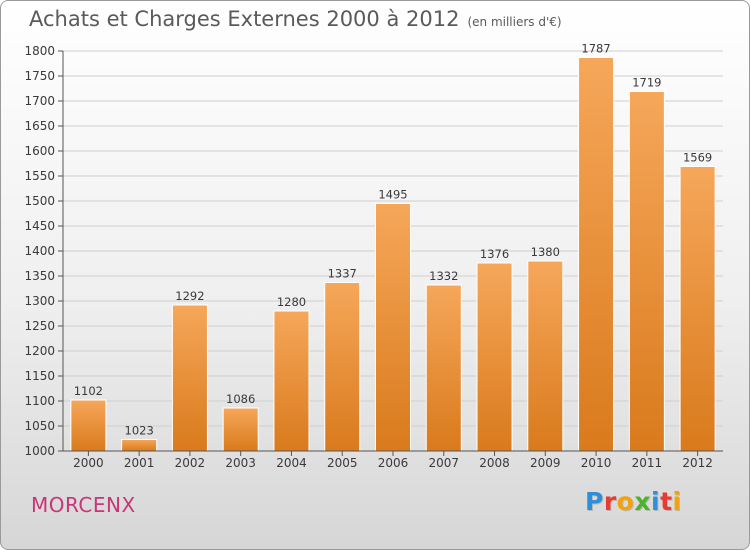 The width and height of the screenshot is (750, 550). I want to click on y-tick-label: 1750, so click(39, 76).